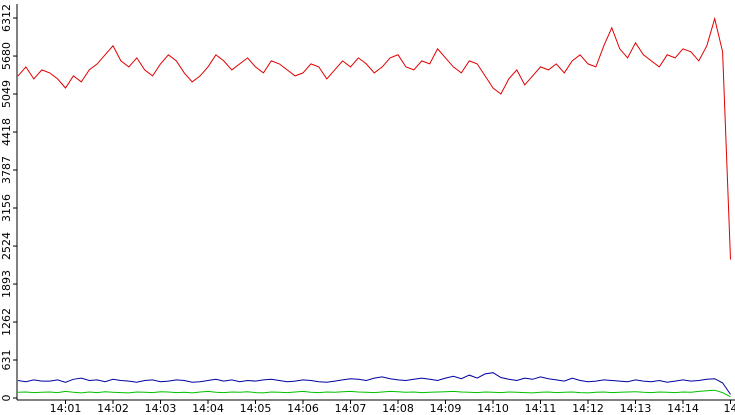 The height and width of the screenshot is (415, 735). What do you see at coordinates (6, 94) in the screenshot?
I see `y-tick-label: 5049` at bounding box center [6, 94].